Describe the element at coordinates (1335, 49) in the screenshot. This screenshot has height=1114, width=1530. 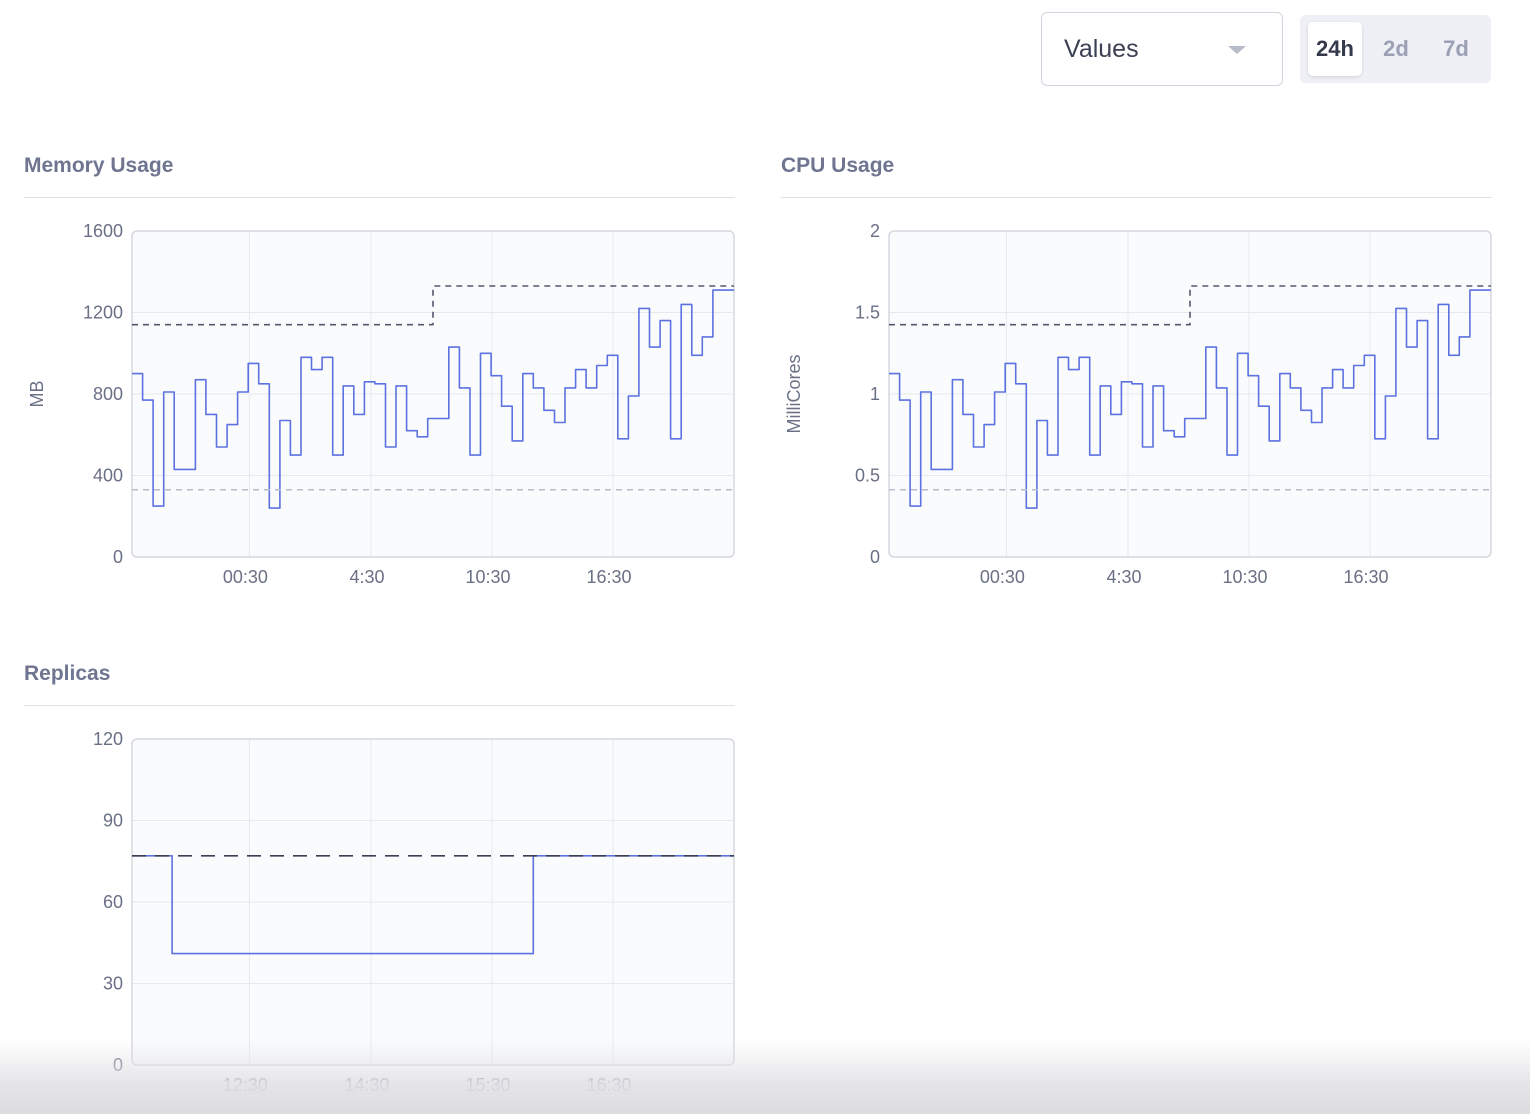
I see `range-24h-button: 24h` at that location.